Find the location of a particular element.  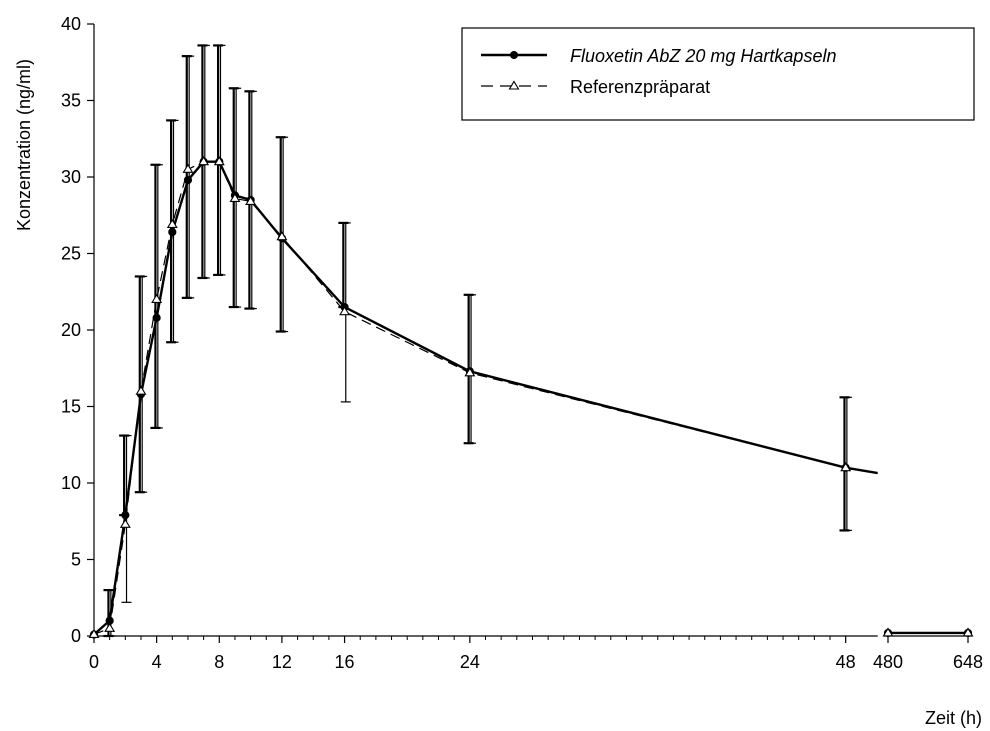

y-tick-label-5: 5 is located at coordinates (76, 560).